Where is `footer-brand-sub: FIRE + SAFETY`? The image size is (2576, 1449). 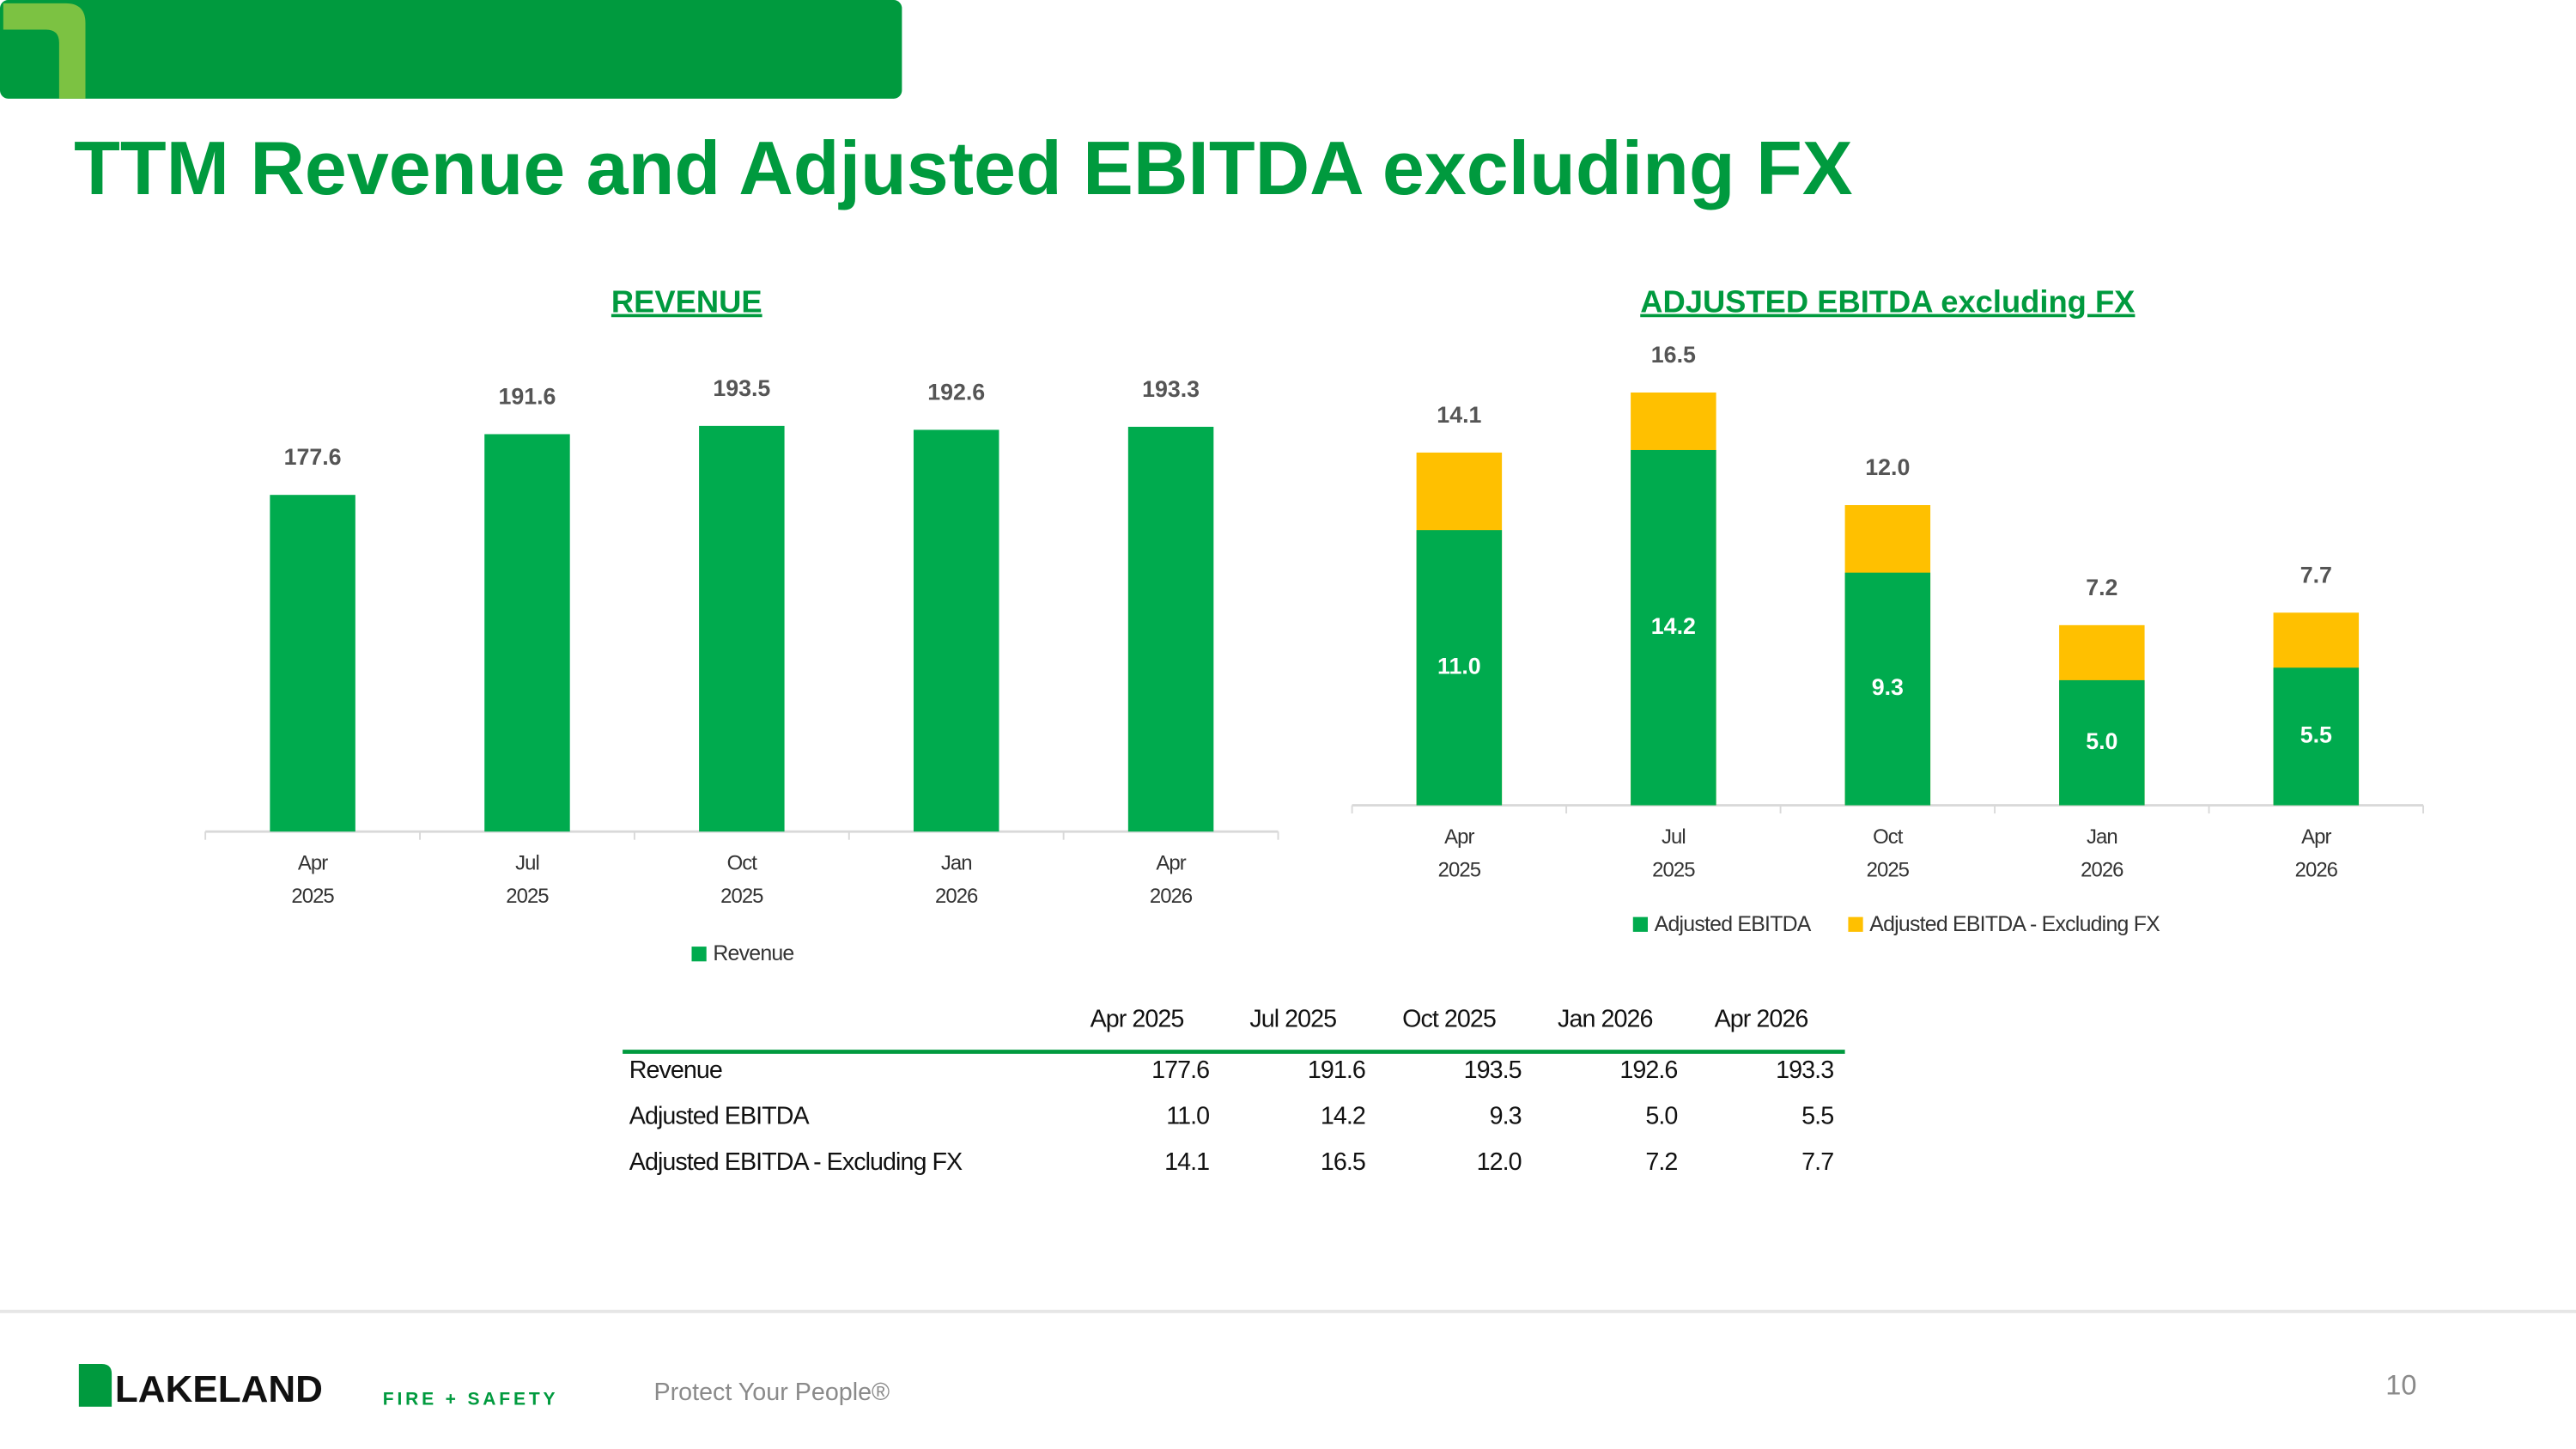
footer-brand-sub: FIRE + SAFETY is located at coordinates (471, 1399).